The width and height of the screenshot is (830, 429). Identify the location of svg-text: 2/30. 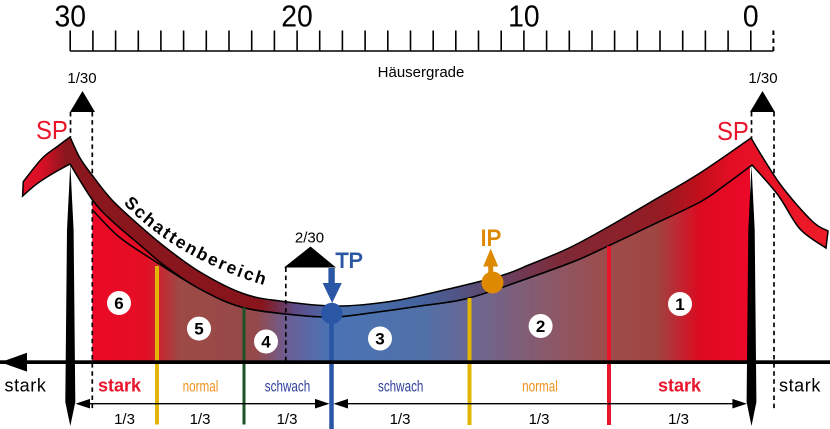
(309, 238).